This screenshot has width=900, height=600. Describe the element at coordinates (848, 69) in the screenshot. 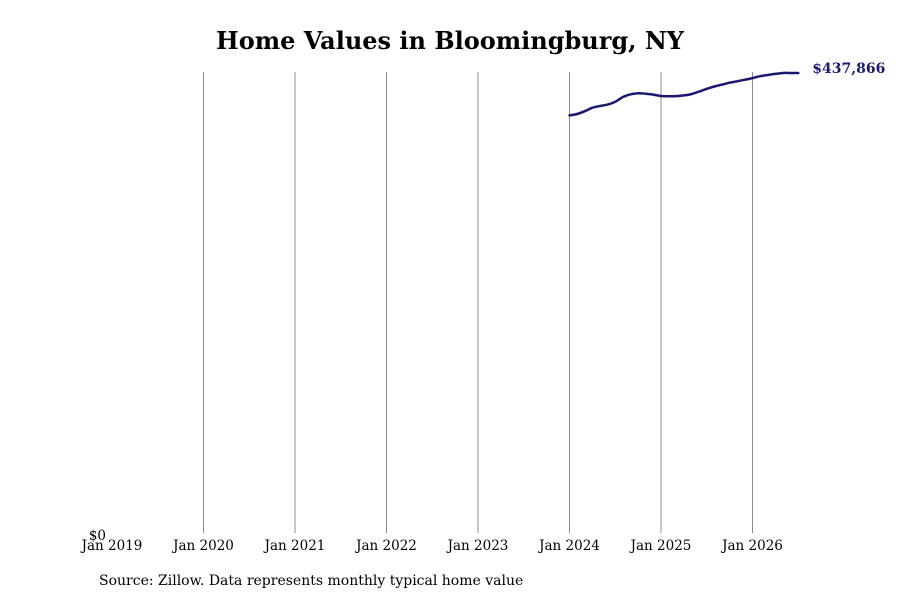

I see `end-value-label: $437,866` at that location.